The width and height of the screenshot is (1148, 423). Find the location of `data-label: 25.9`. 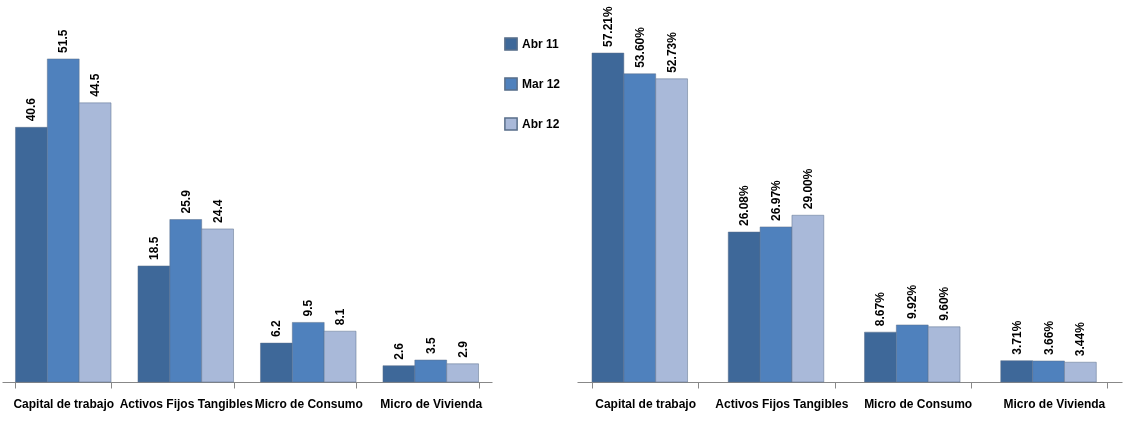

data-label: 25.9 is located at coordinates (185, 201).